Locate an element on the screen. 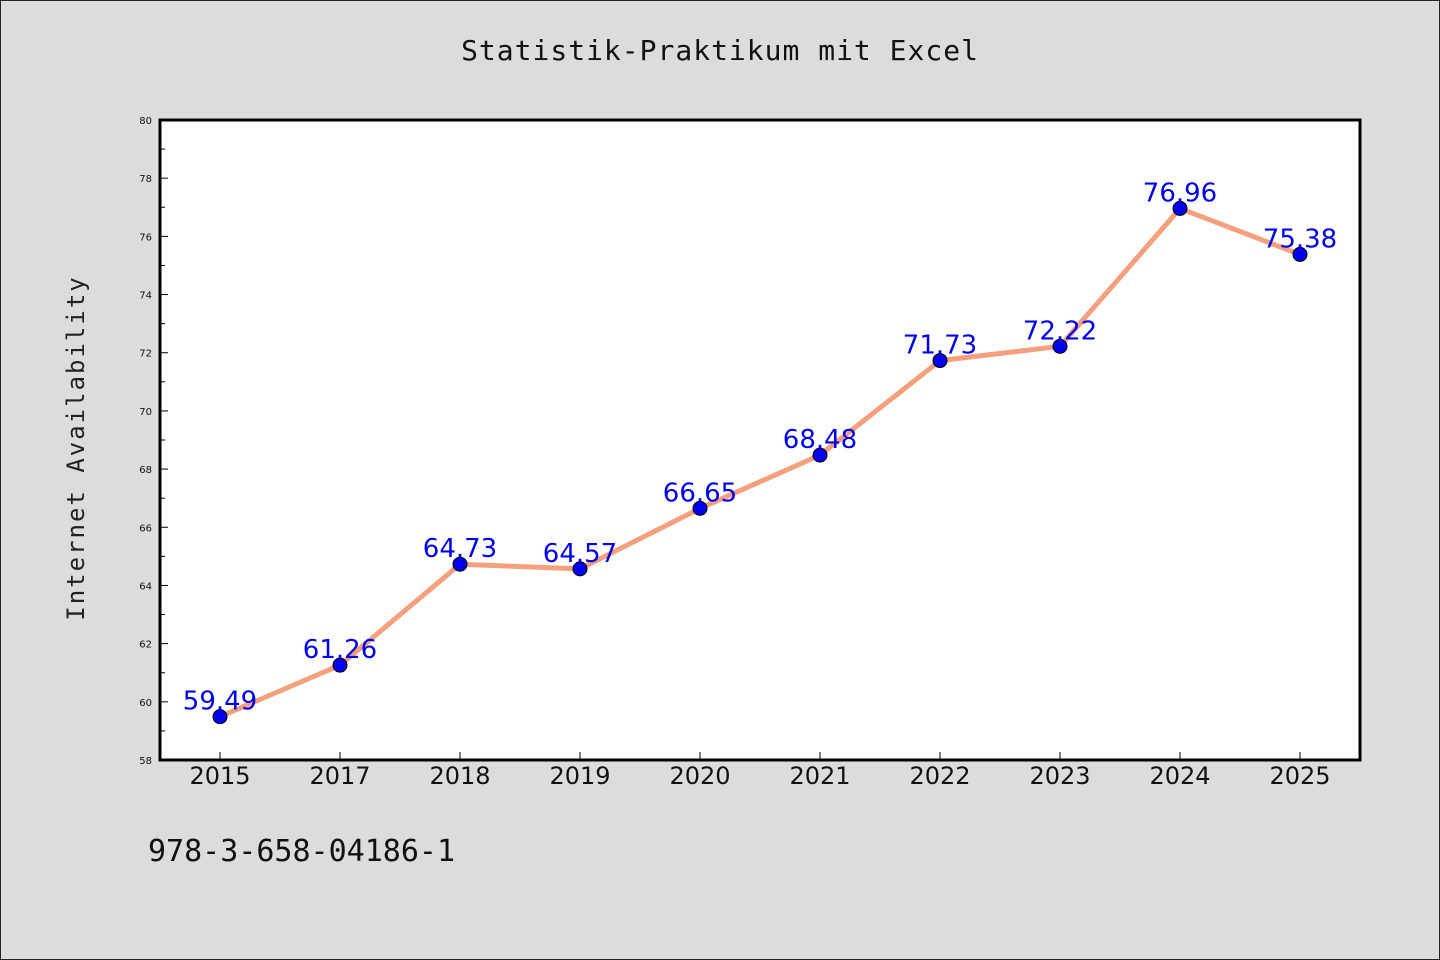 The height and width of the screenshot is (960, 1440). x-tick-label: 2024 is located at coordinates (1179, 776).